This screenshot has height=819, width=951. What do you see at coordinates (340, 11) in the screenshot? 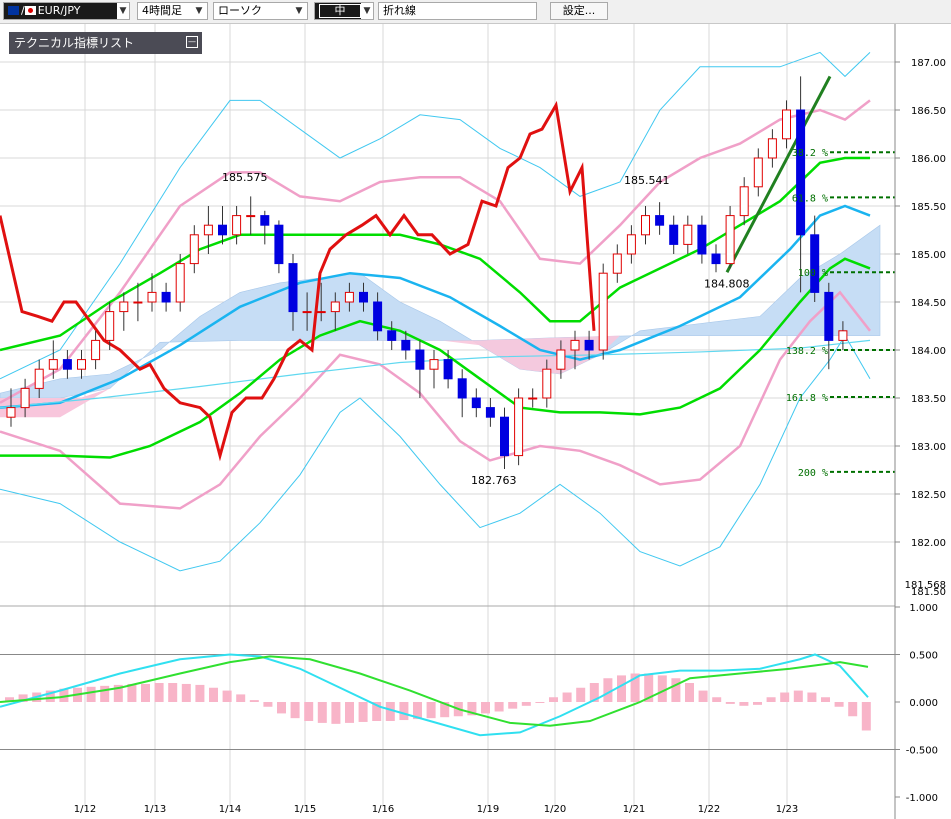
I see `line-width-label: 中` at bounding box center [340, 11].